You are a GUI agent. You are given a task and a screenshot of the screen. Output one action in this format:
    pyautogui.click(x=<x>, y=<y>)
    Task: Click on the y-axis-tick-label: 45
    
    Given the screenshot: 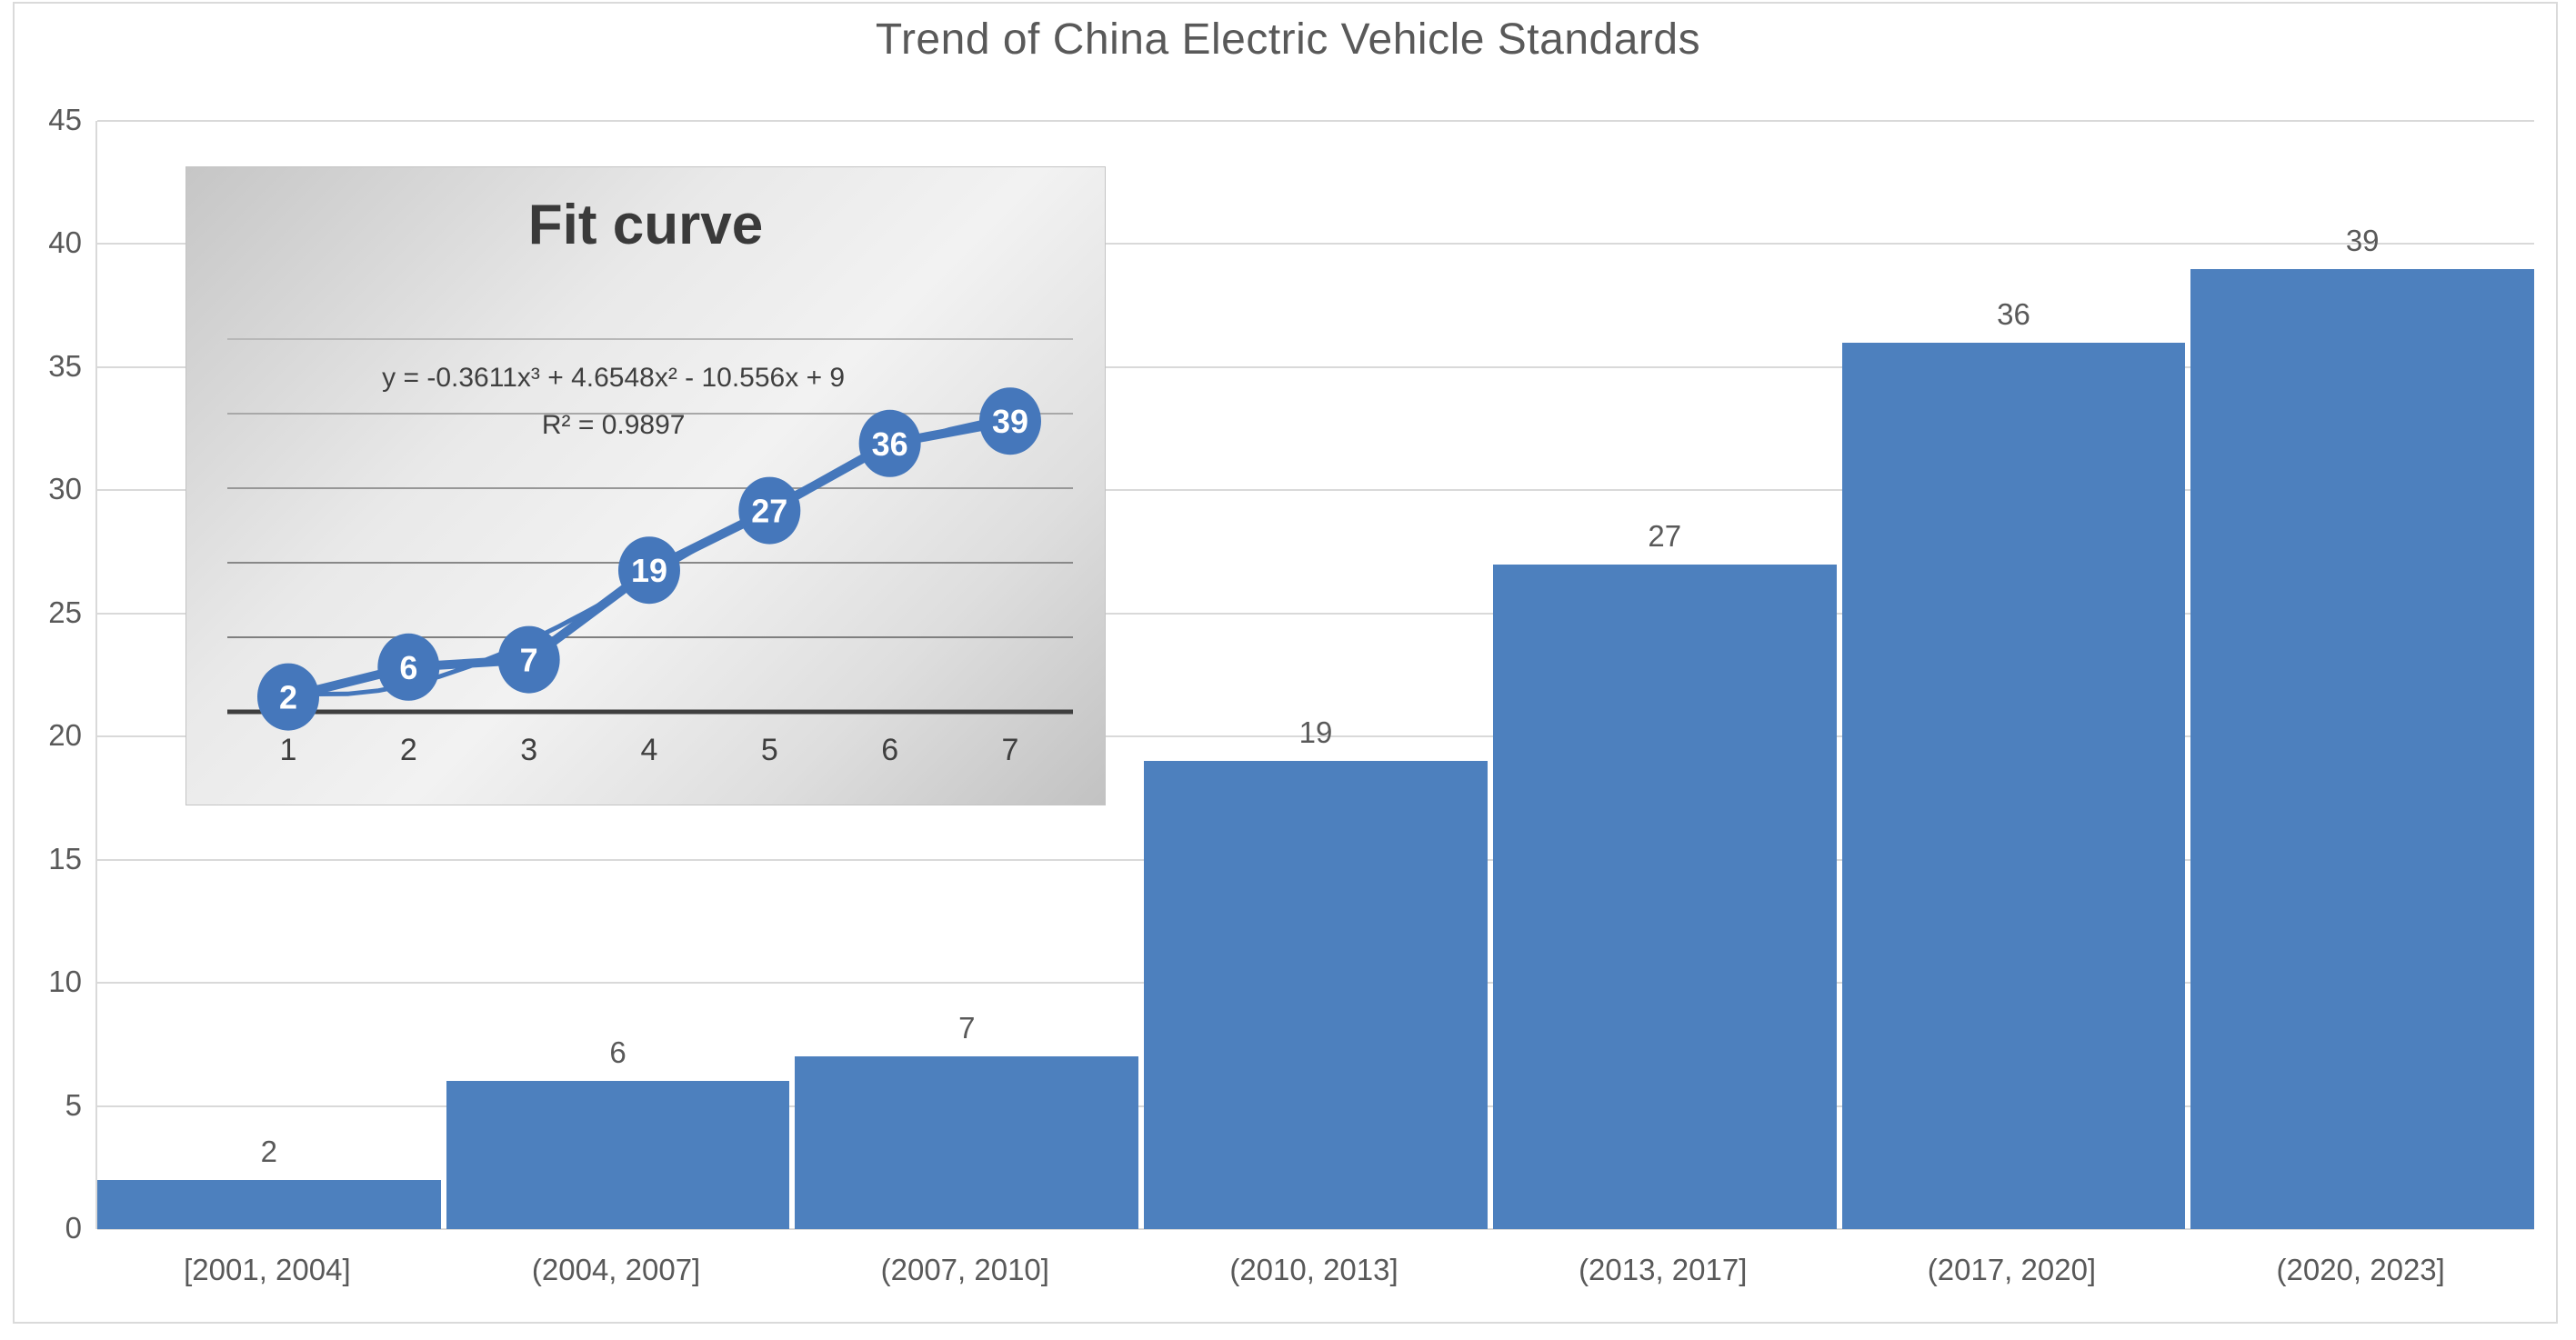 What is the action you would take?
    pyautogui.click(x=65, y=120)
    